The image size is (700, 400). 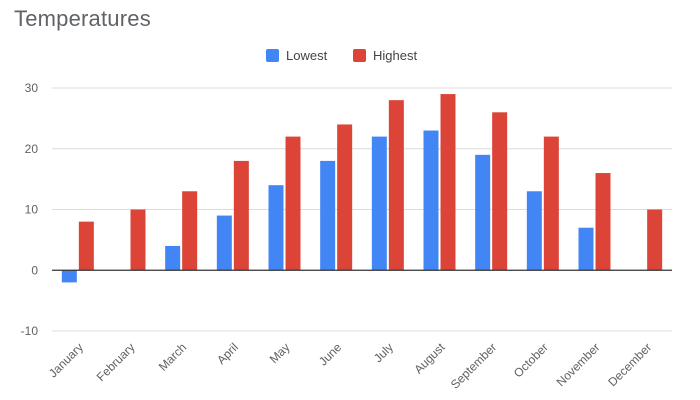 I want to click on x-tick-label: January, so click(x=66, y=360).